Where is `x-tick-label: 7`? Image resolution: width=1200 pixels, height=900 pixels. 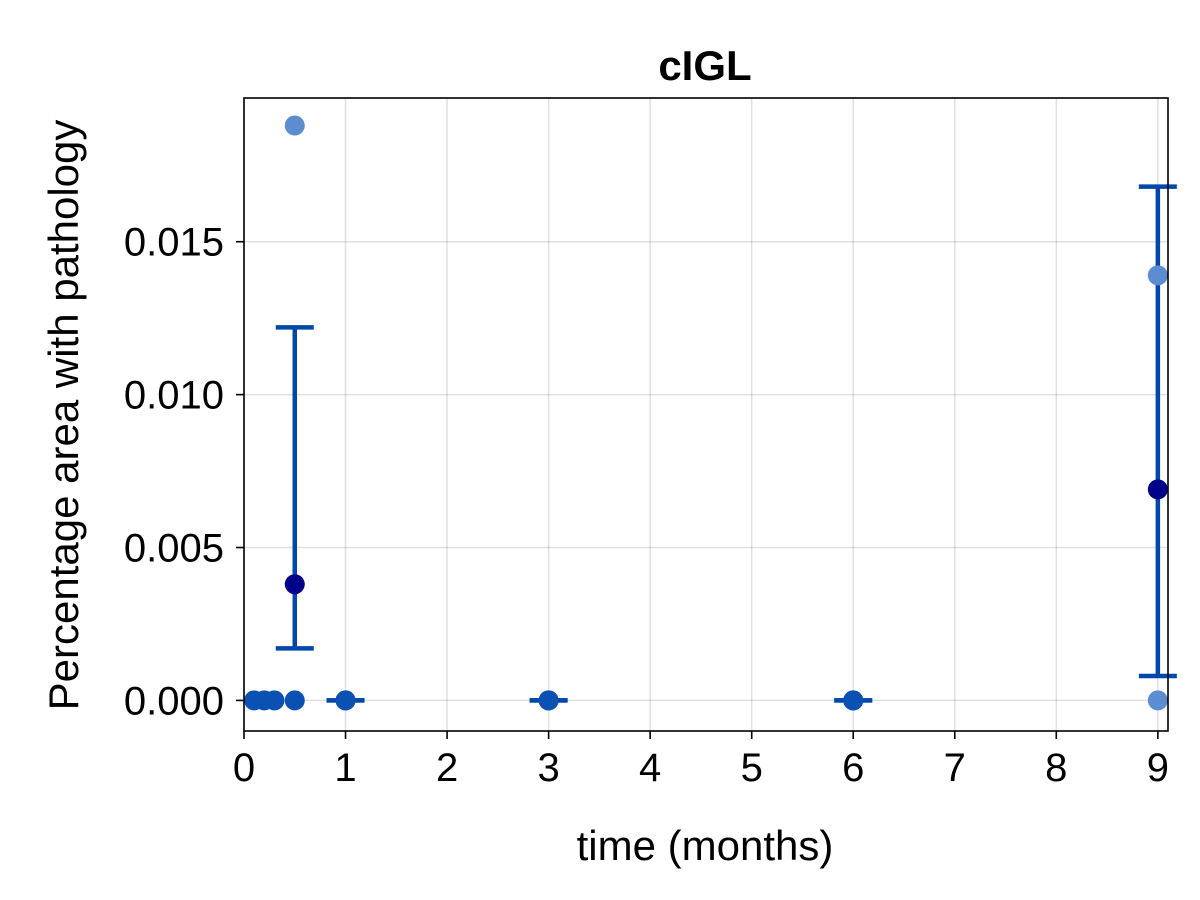
x-tick-label: 7 is located at coordinates (955, 768).